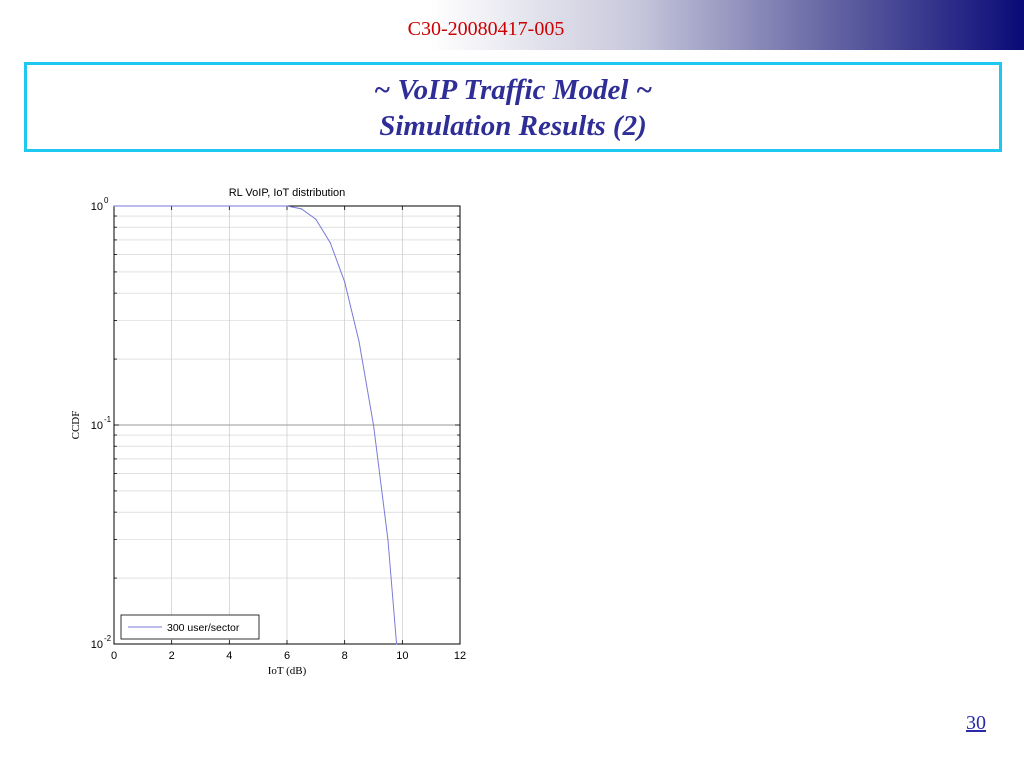 The height and width of the screenshot is (762, 1024). Describe the element at coordinates (402, 656) in the screenshot. I see `x-tick-label: 10` at that location.